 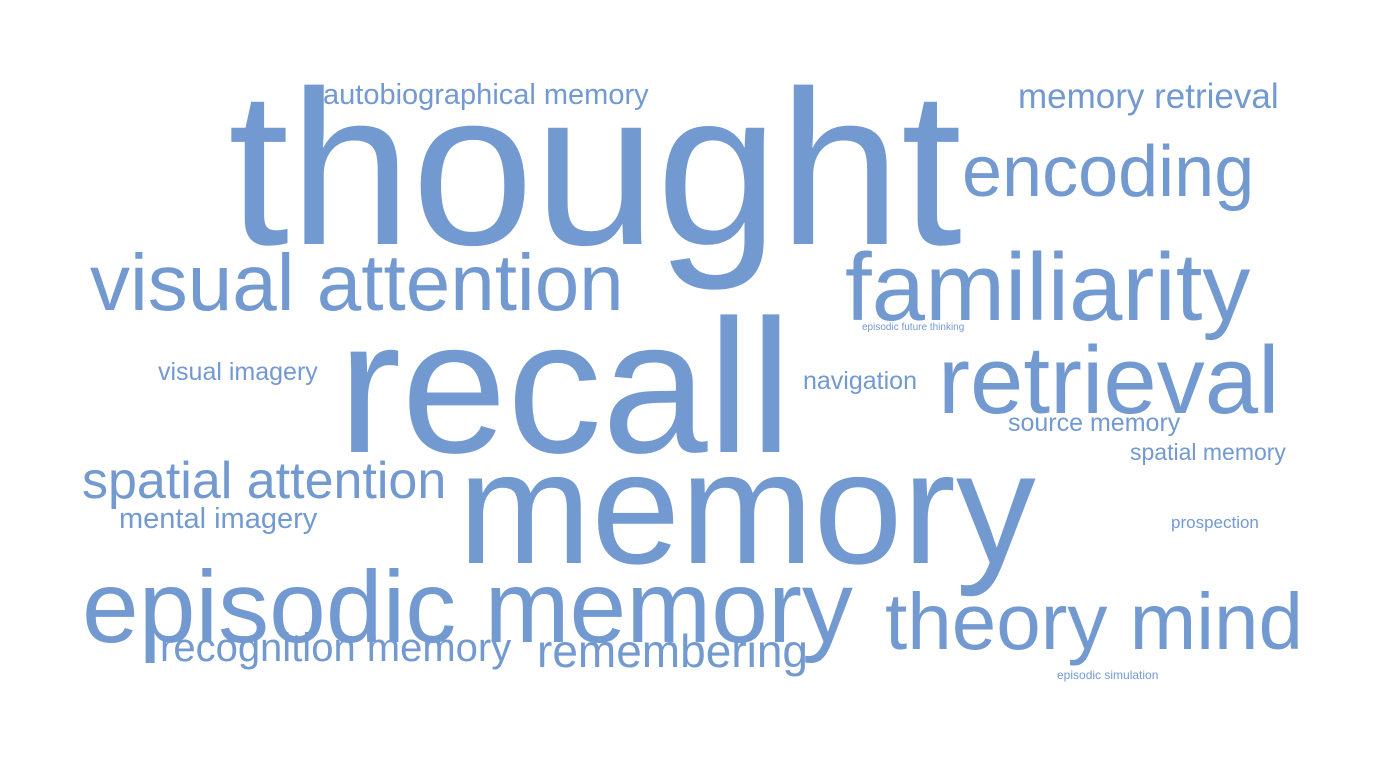 What do you see at coordinates (1108, 675) in the screenshot?
I see `word-episodic-simulation: episodic simulation` at bounding box center [1108, 675].